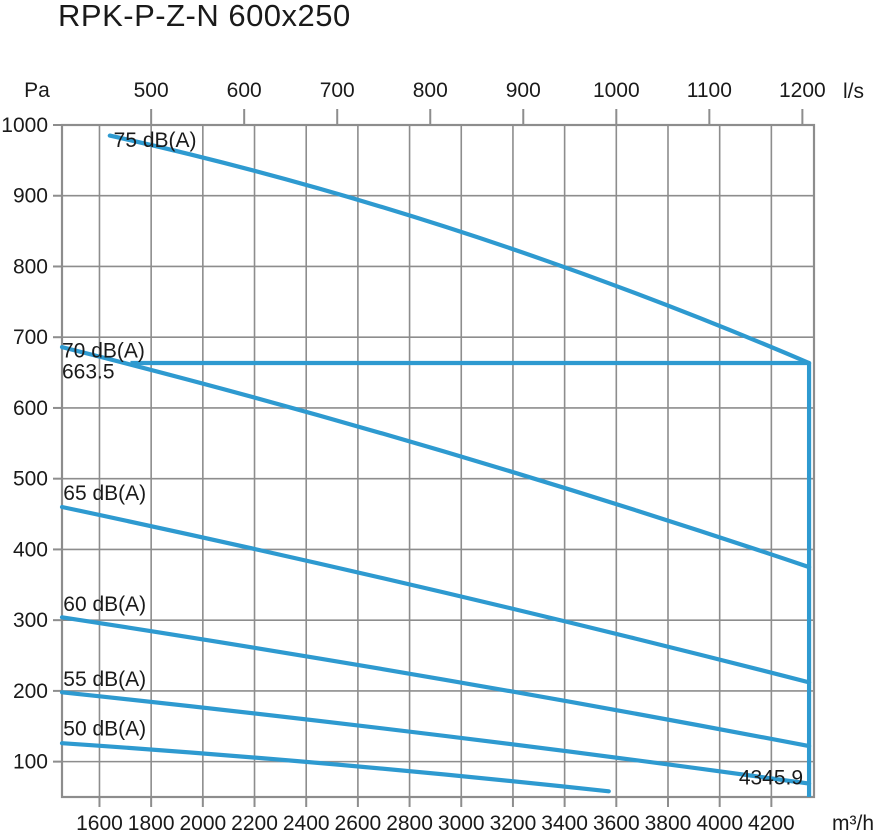 The height and width of the screenshot is (840, 877). What do you see at coordinates (104, 729) in the screenshot?
I see `curve-label: 50 dB(A)` at bounding box center [104, 729].